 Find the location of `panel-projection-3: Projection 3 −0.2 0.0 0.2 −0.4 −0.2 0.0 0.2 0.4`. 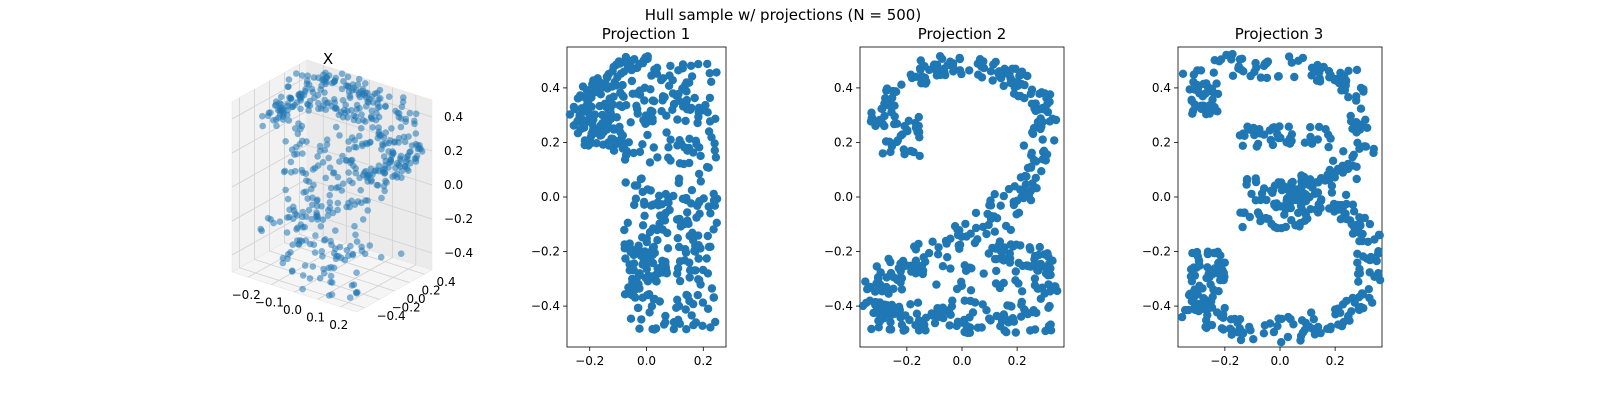

panel-projection-3: Projection 3 −0.2 0.0 0.2 −0.4 −0.2 0.0 0.2 0.4 is located at coordinates (1263, 196).